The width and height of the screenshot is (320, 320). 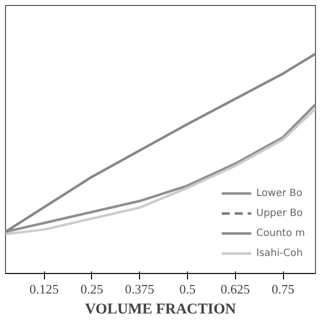 What do you see at coordinates (279, 193) in the screenshot?
I see `legend-label: Lower Bo` at bounding box center [279, 193].